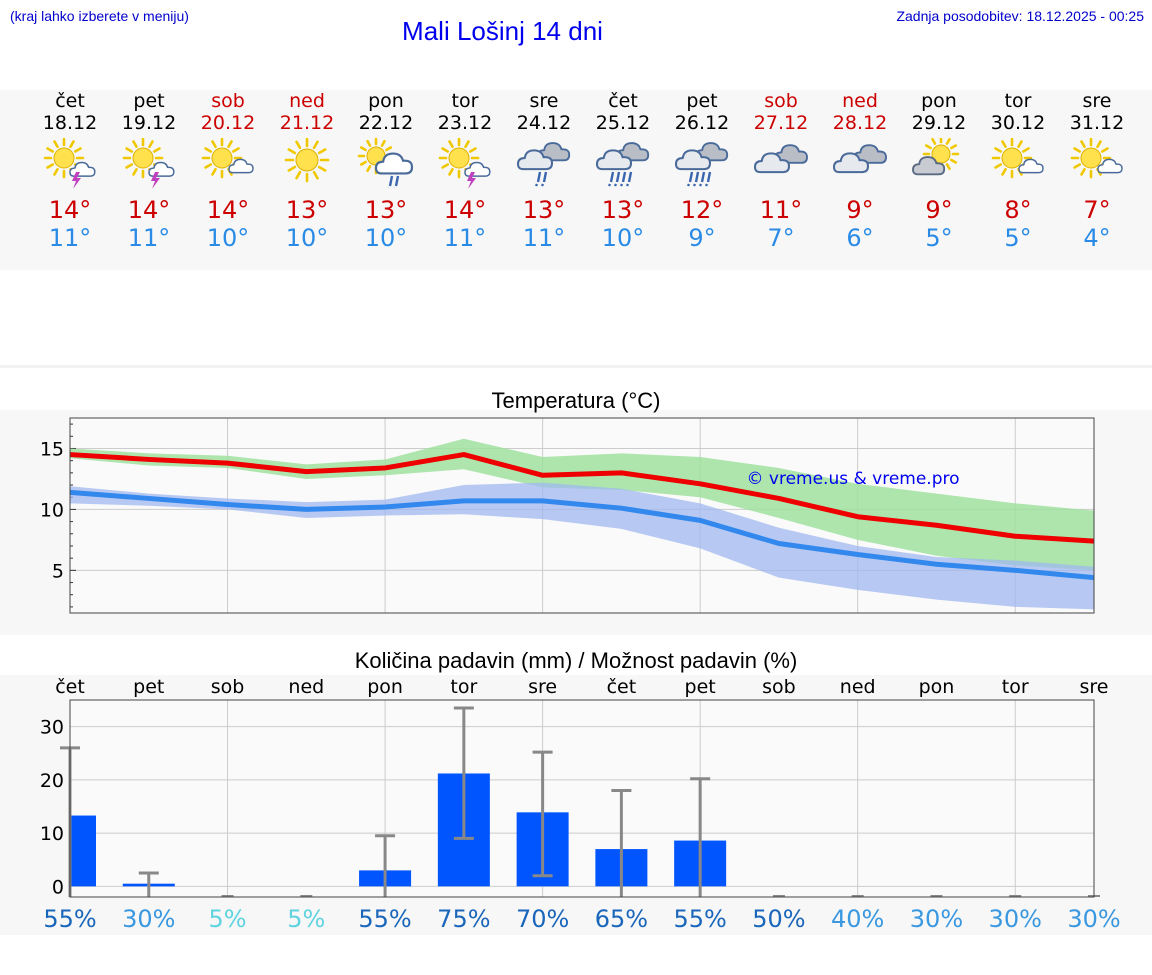  I want to click on cloud-heavy-rain-icon, so click(701, 164).